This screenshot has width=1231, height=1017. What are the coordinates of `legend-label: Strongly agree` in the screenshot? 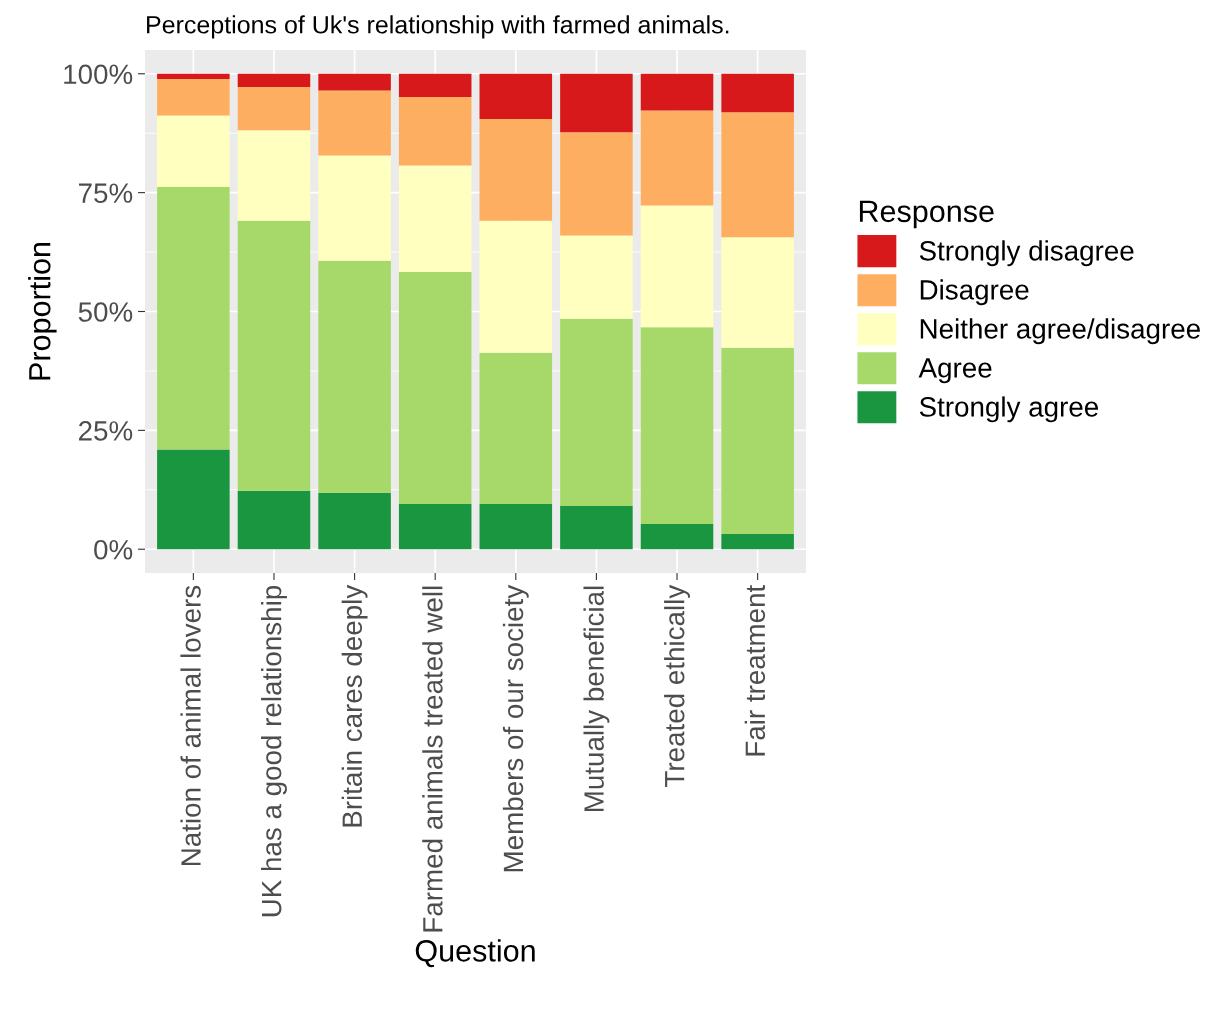 It's located at (1008, 409).